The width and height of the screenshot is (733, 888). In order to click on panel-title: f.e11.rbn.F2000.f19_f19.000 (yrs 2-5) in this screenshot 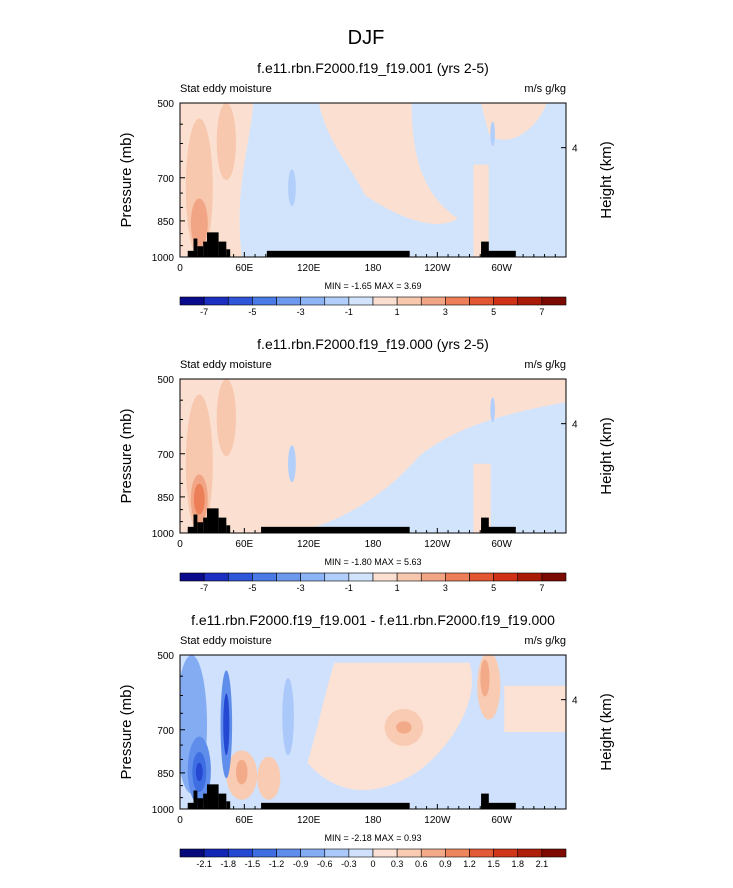, I will do `click(373, 344)`.